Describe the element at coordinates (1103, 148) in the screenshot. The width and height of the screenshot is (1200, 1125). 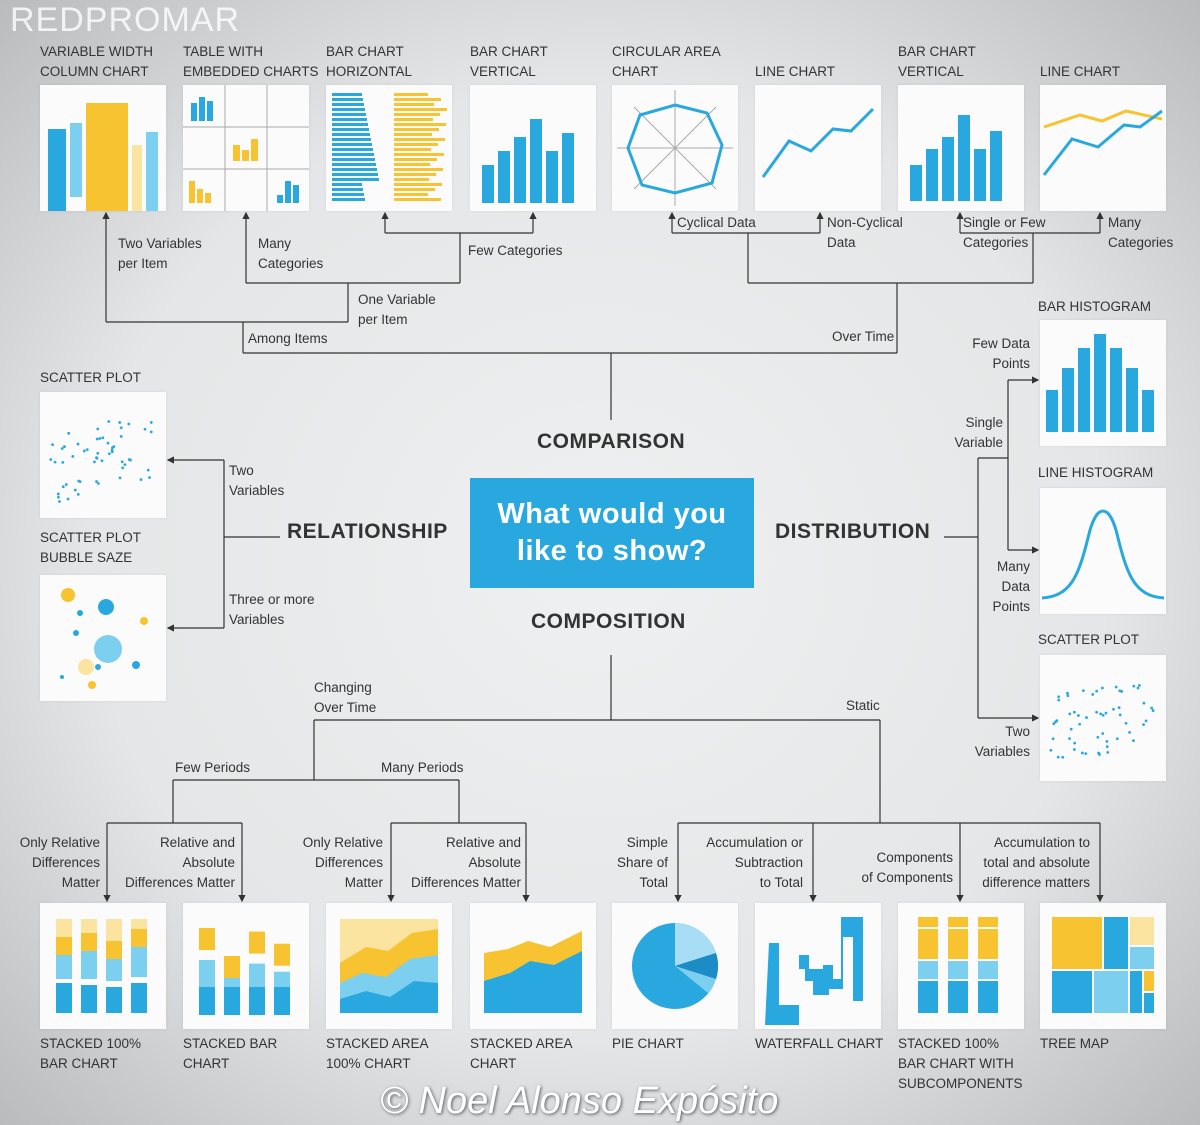
I see `multi-line-chart-thumbnail` at that location.